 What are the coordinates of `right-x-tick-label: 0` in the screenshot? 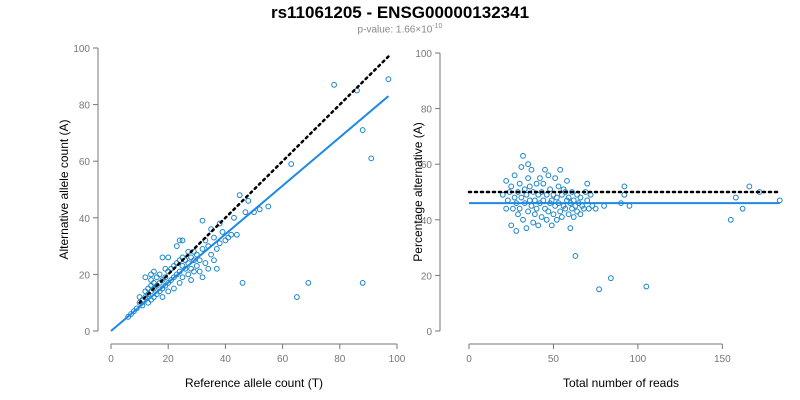 It's located at (469, 359).